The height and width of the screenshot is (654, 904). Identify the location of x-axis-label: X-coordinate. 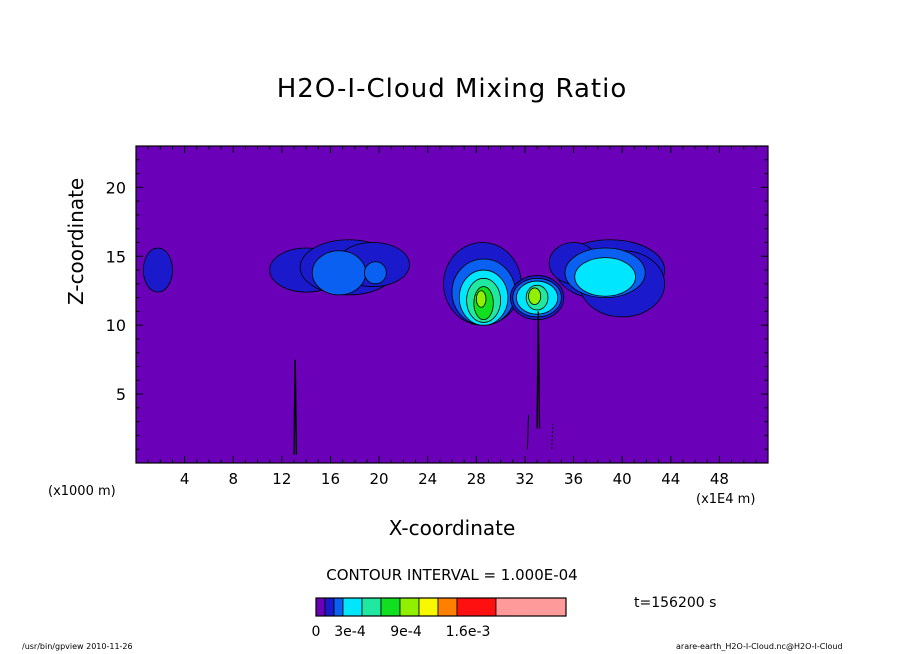
(452, 528).